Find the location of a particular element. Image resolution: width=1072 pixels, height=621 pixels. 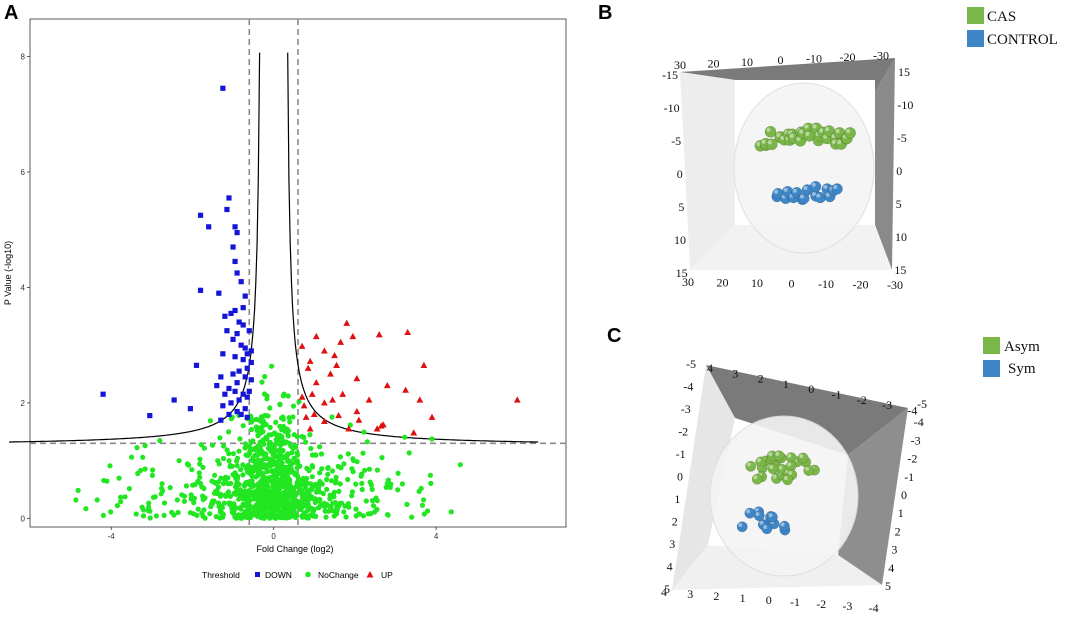

pca-c-right-wall is located at coordinates (873, 496).